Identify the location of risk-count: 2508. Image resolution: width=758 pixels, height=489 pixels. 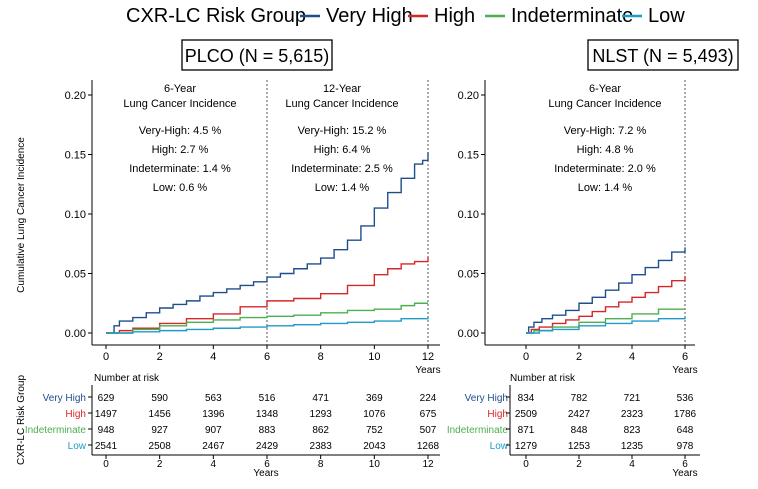
(160, 446).